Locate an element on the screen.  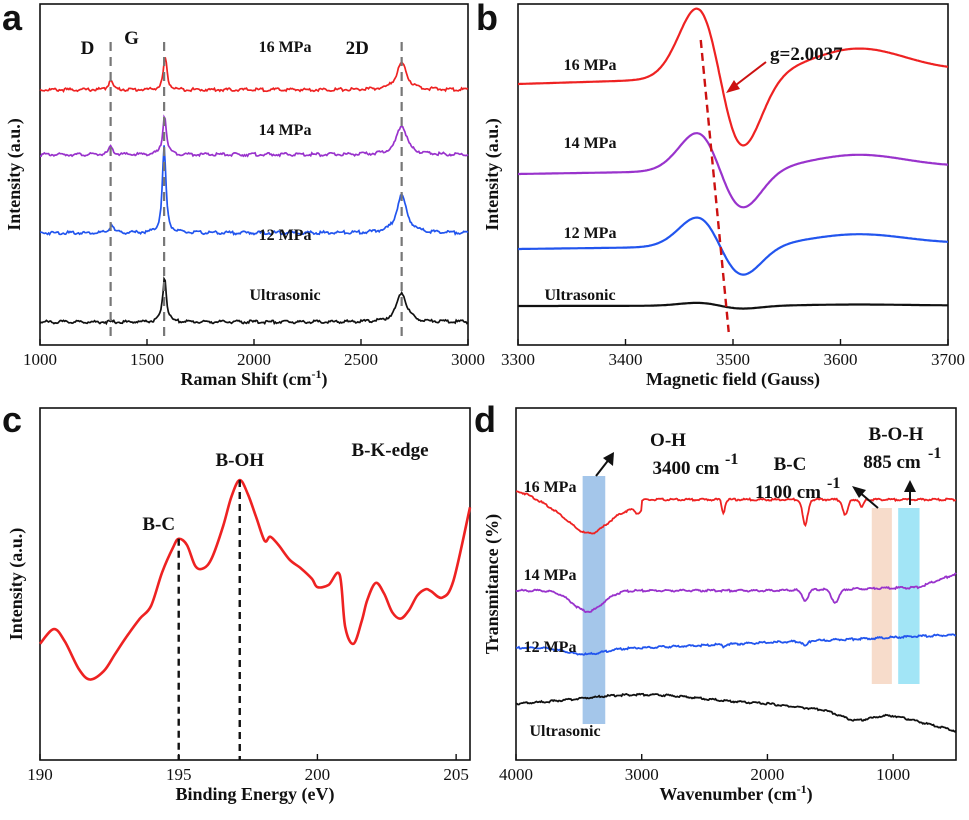
panel-c-tick-label: 190 is located at coordinates (40, 774).